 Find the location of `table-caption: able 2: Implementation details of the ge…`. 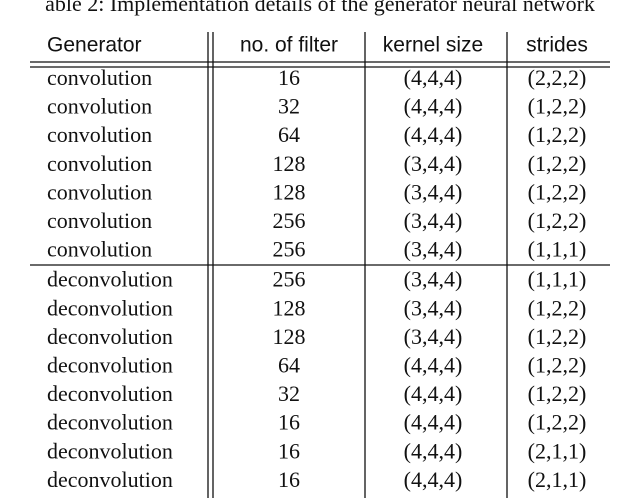

table-caption: able 2: Implementation details of the ge… is located at coordinates (320, 8).